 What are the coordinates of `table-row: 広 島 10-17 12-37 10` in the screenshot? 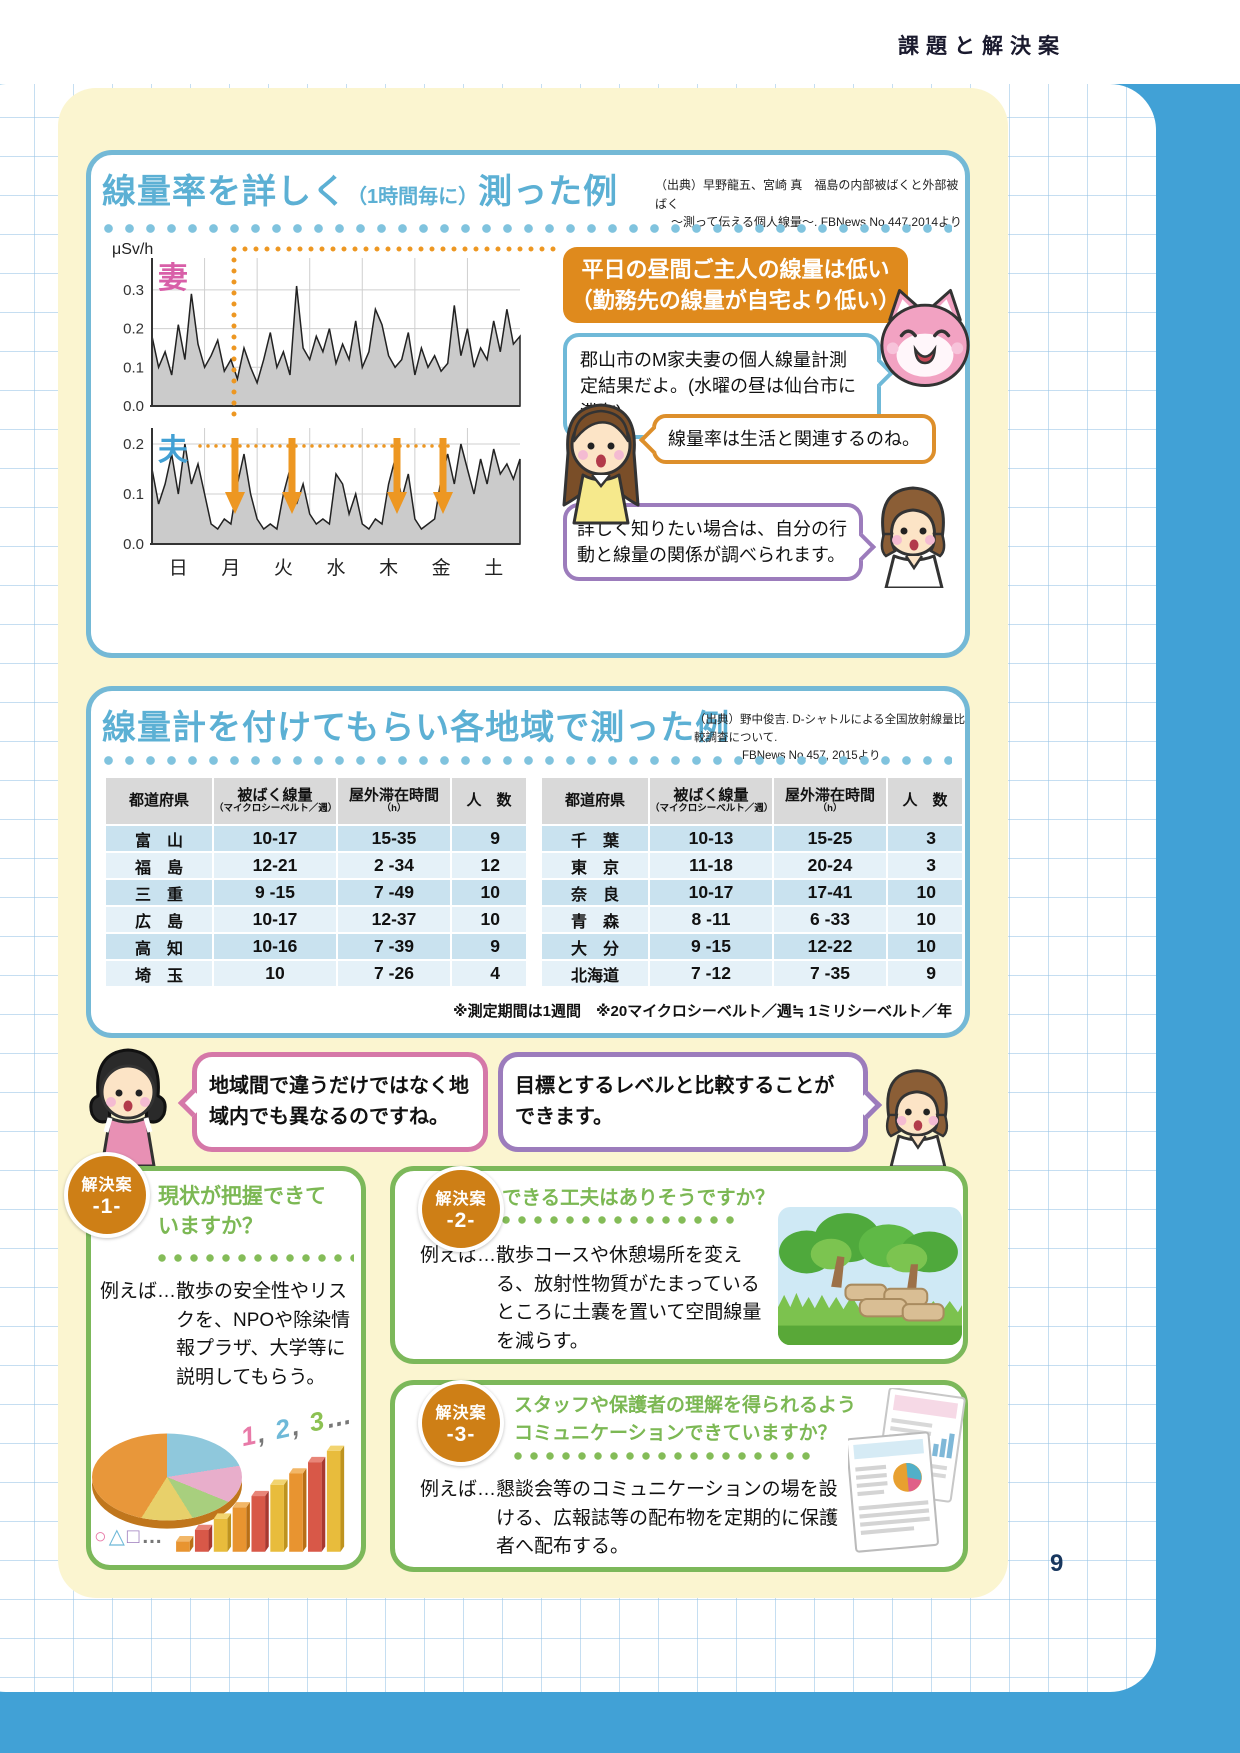 It's located at (316, 919).